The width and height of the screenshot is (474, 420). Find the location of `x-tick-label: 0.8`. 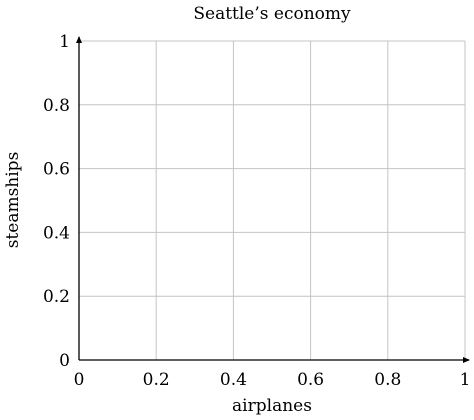

x-tick-label: 0.8 is located at coordinates (387, 380).